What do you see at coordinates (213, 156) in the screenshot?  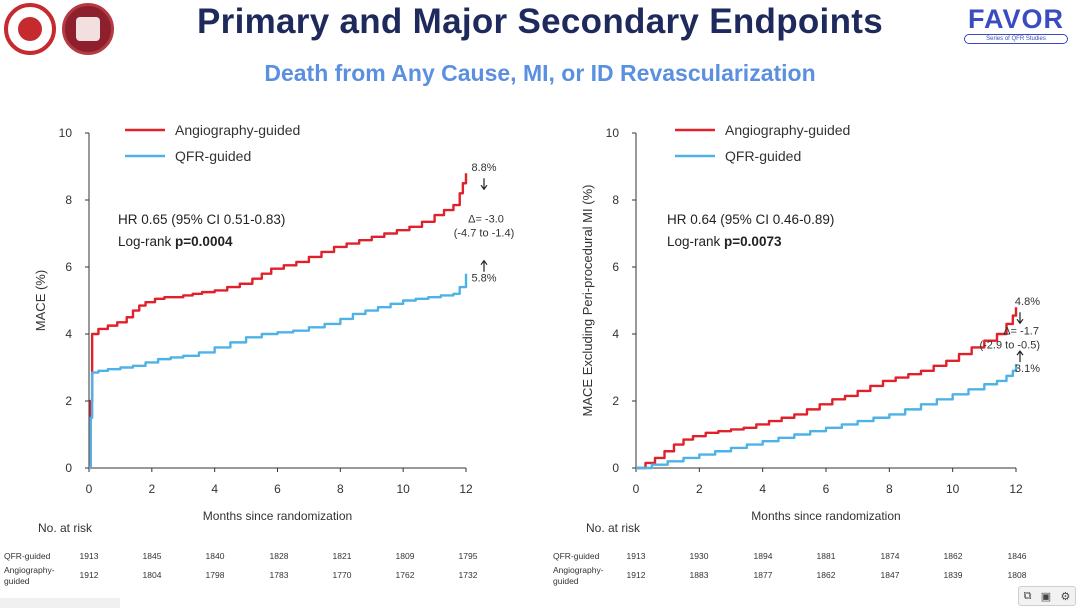 I see `chart1-legend-label: QFR-guided` at bounding box center [213, 156].